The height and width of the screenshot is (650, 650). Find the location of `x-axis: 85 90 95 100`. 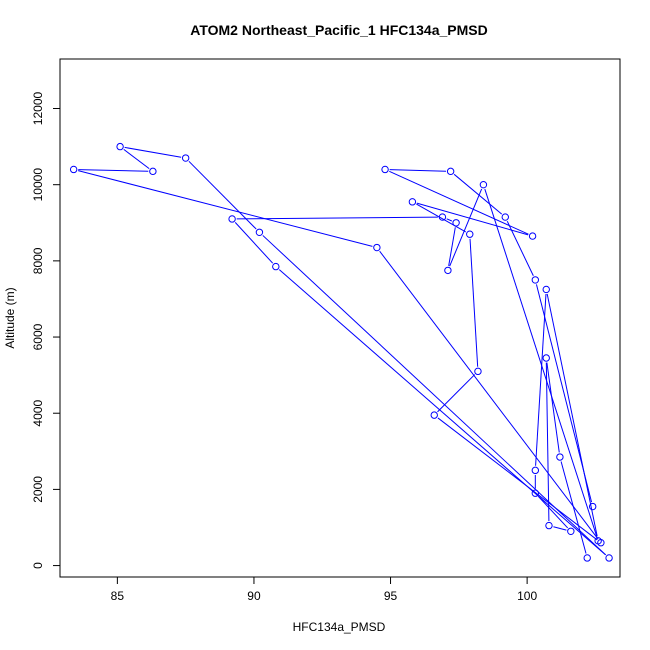

x-axis: 85 90 95 100 is located at coordinates (324, 589).